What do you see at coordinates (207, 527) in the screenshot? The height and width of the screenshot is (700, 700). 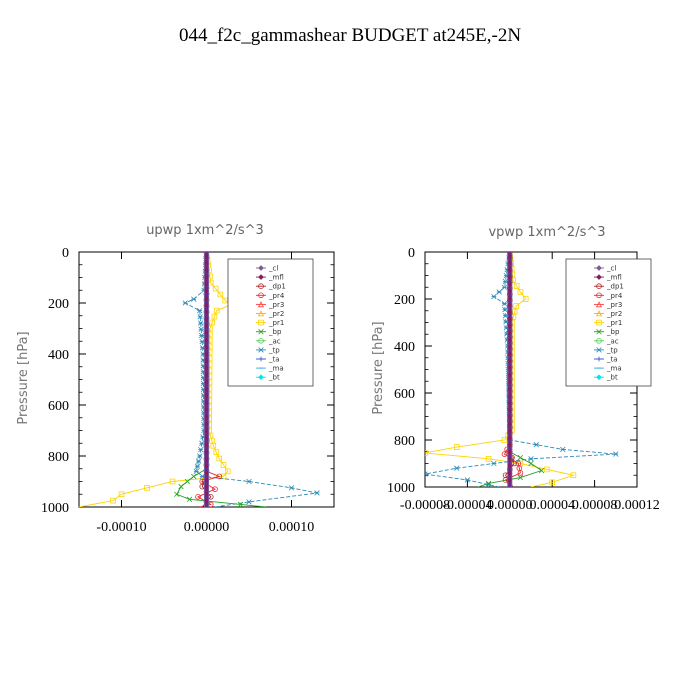 I see `x-tick-label: 0.00000` at bounding box center [207, 527].